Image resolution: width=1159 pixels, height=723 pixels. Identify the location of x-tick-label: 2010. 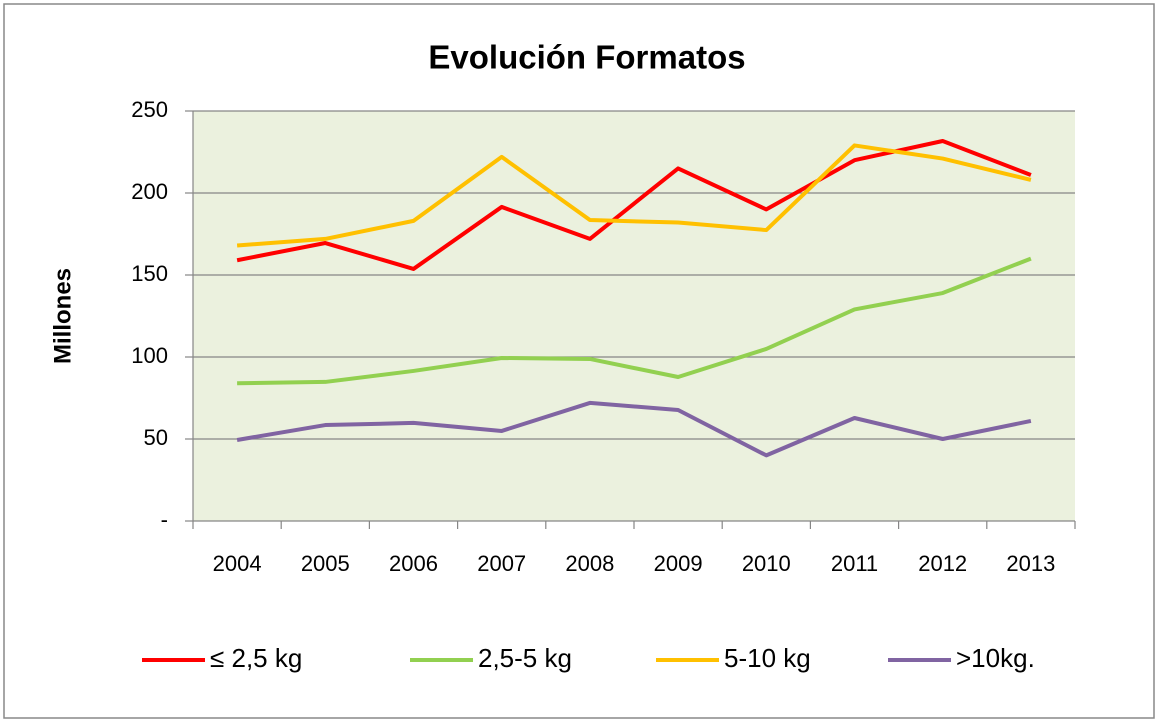
(766, 563).